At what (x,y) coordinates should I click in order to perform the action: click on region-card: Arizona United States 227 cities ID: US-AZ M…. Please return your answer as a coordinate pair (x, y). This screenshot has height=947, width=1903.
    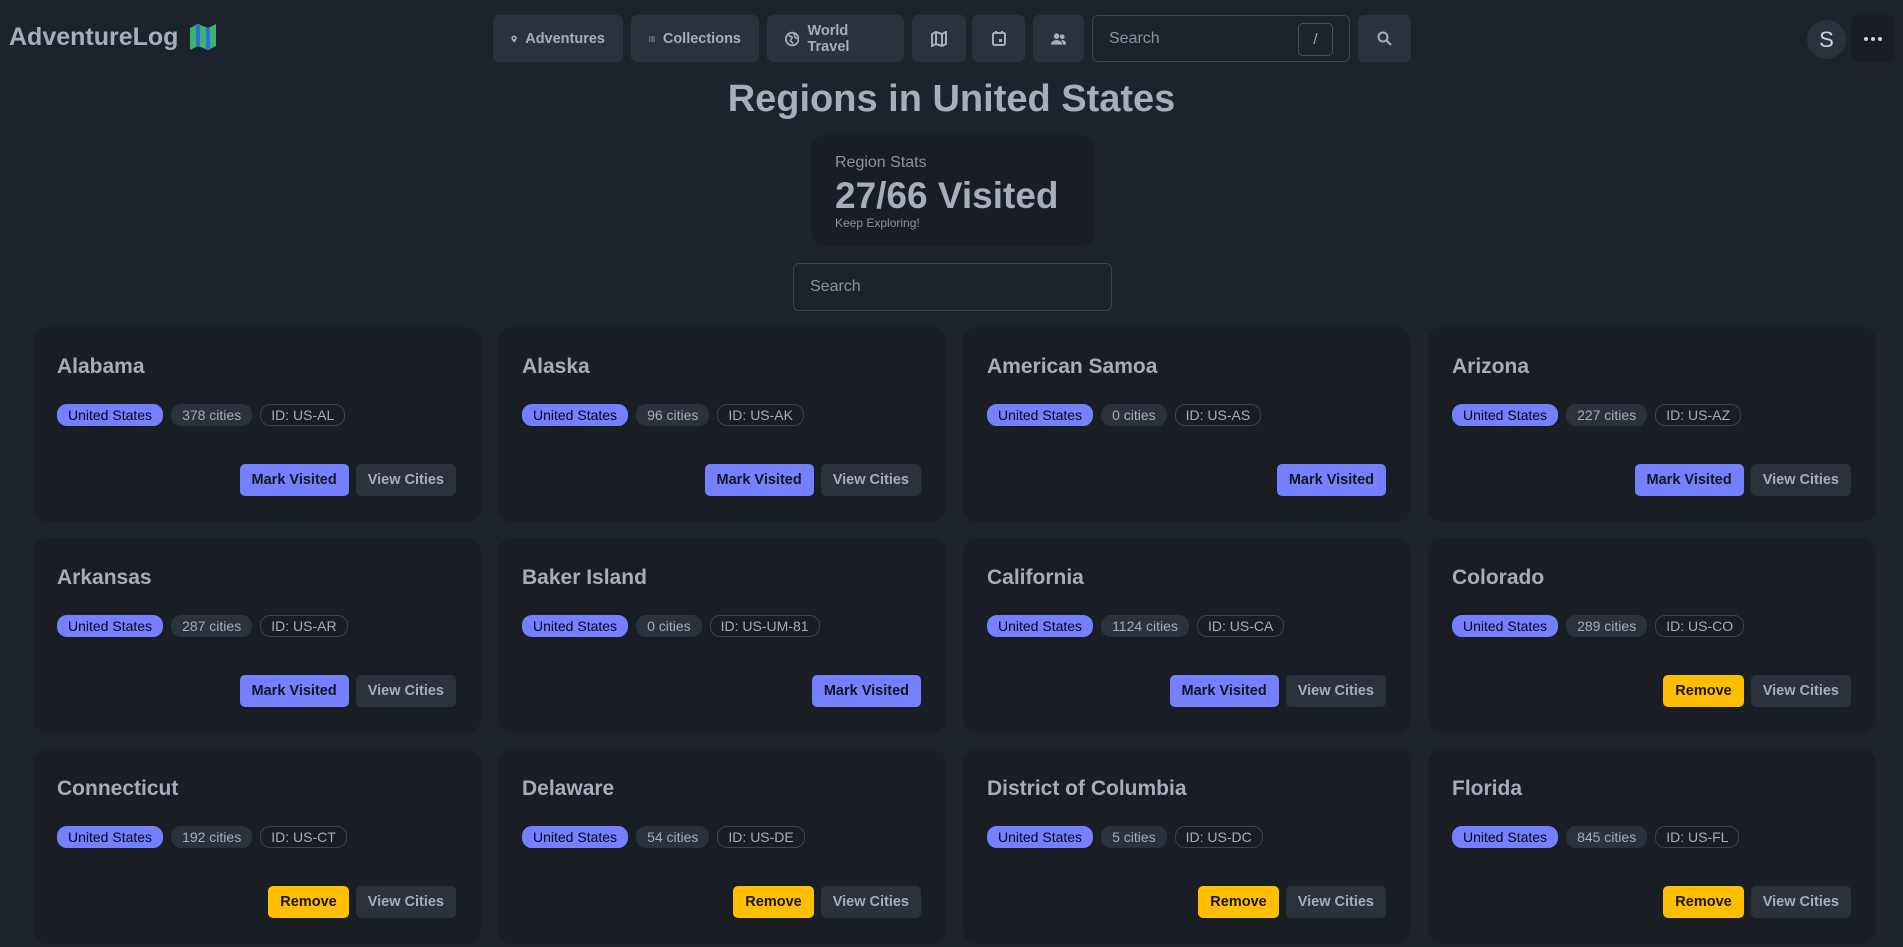
    Looking at the image, I should click on (1652, 424).